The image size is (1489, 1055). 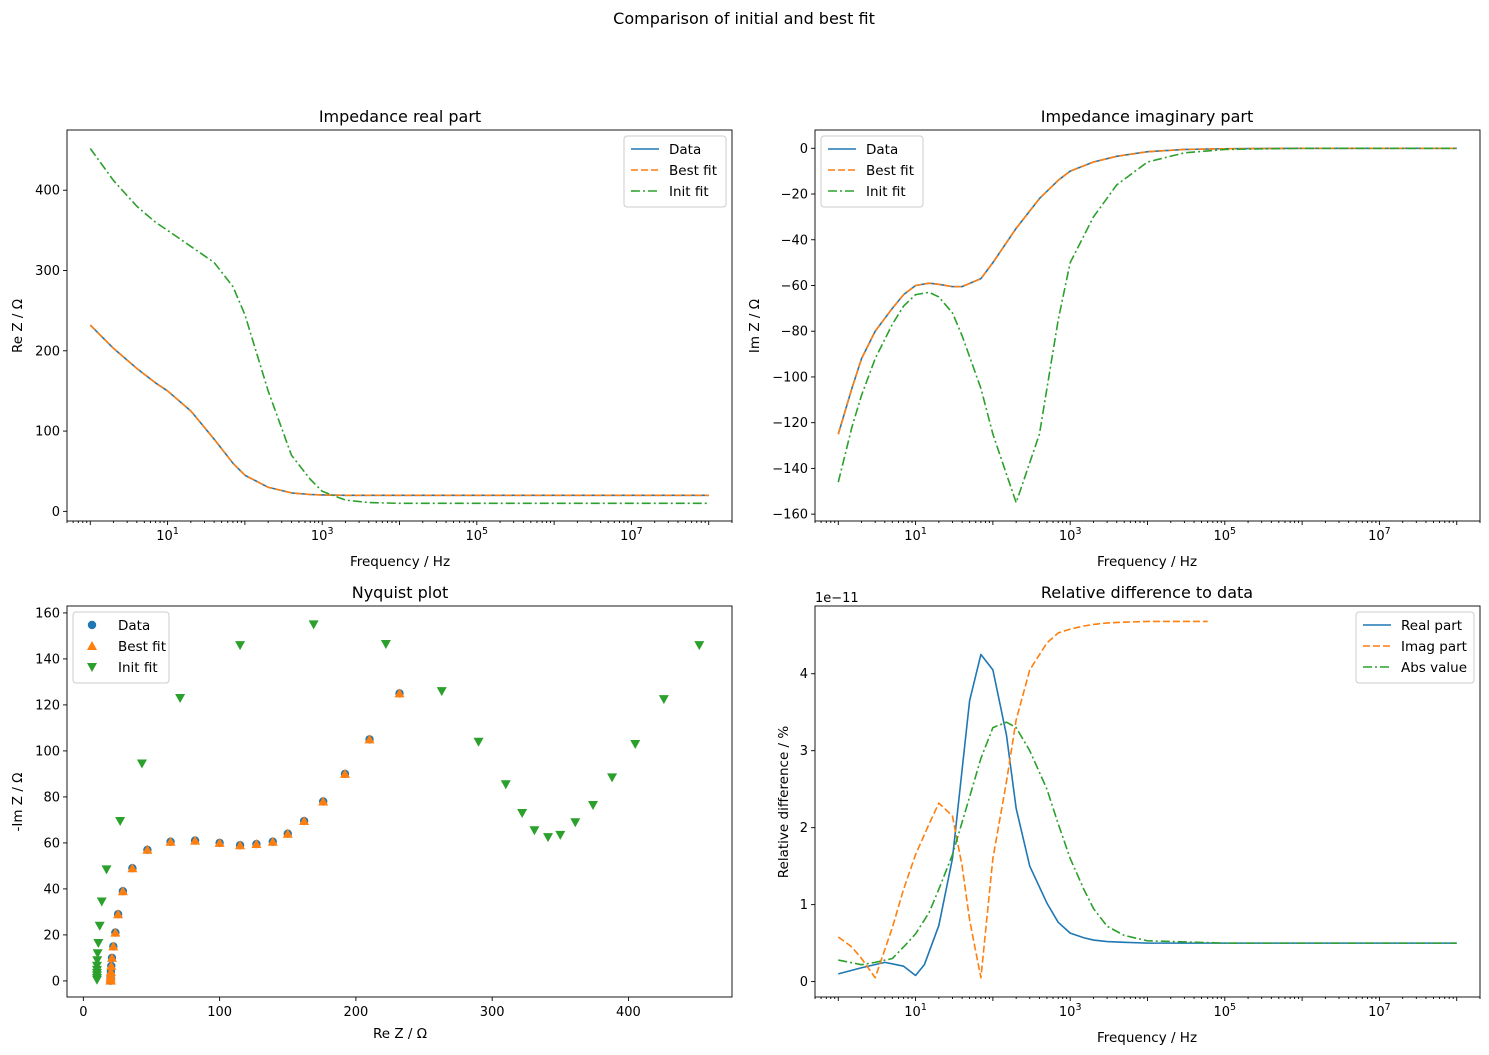 I want to click on y-tick-label-imag: −160, so click(x=790, y=515).